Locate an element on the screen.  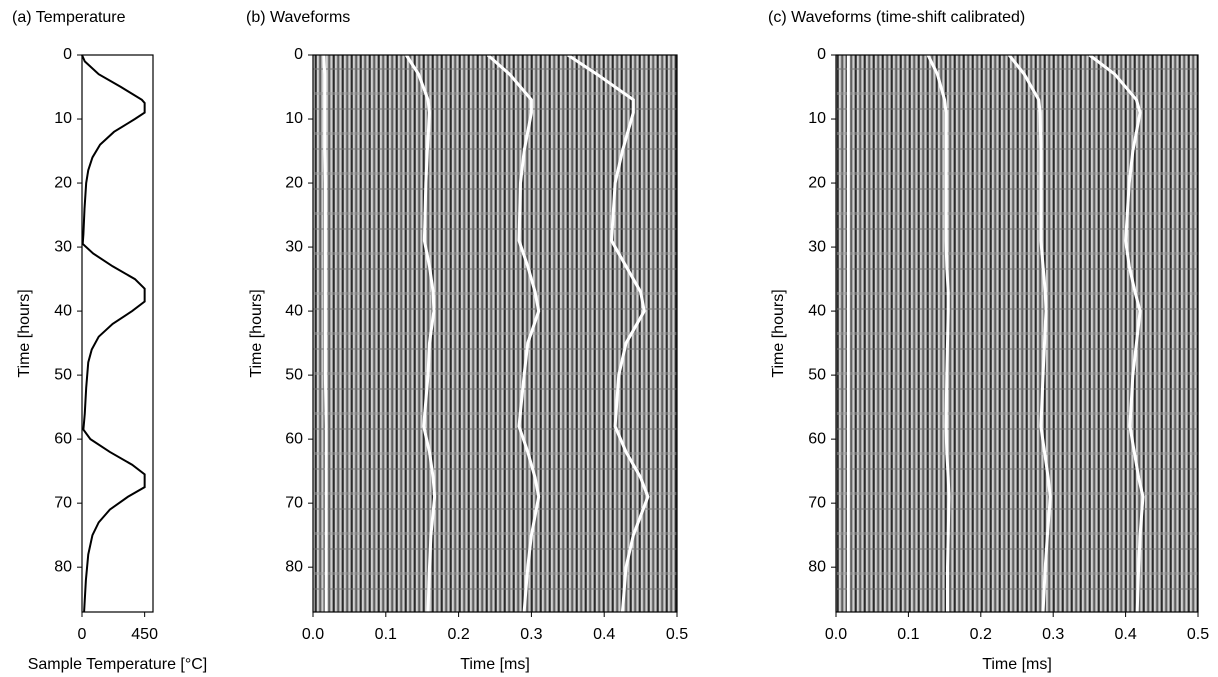
panel-title: (b) Waveforms is located at coordinates (298, 17).